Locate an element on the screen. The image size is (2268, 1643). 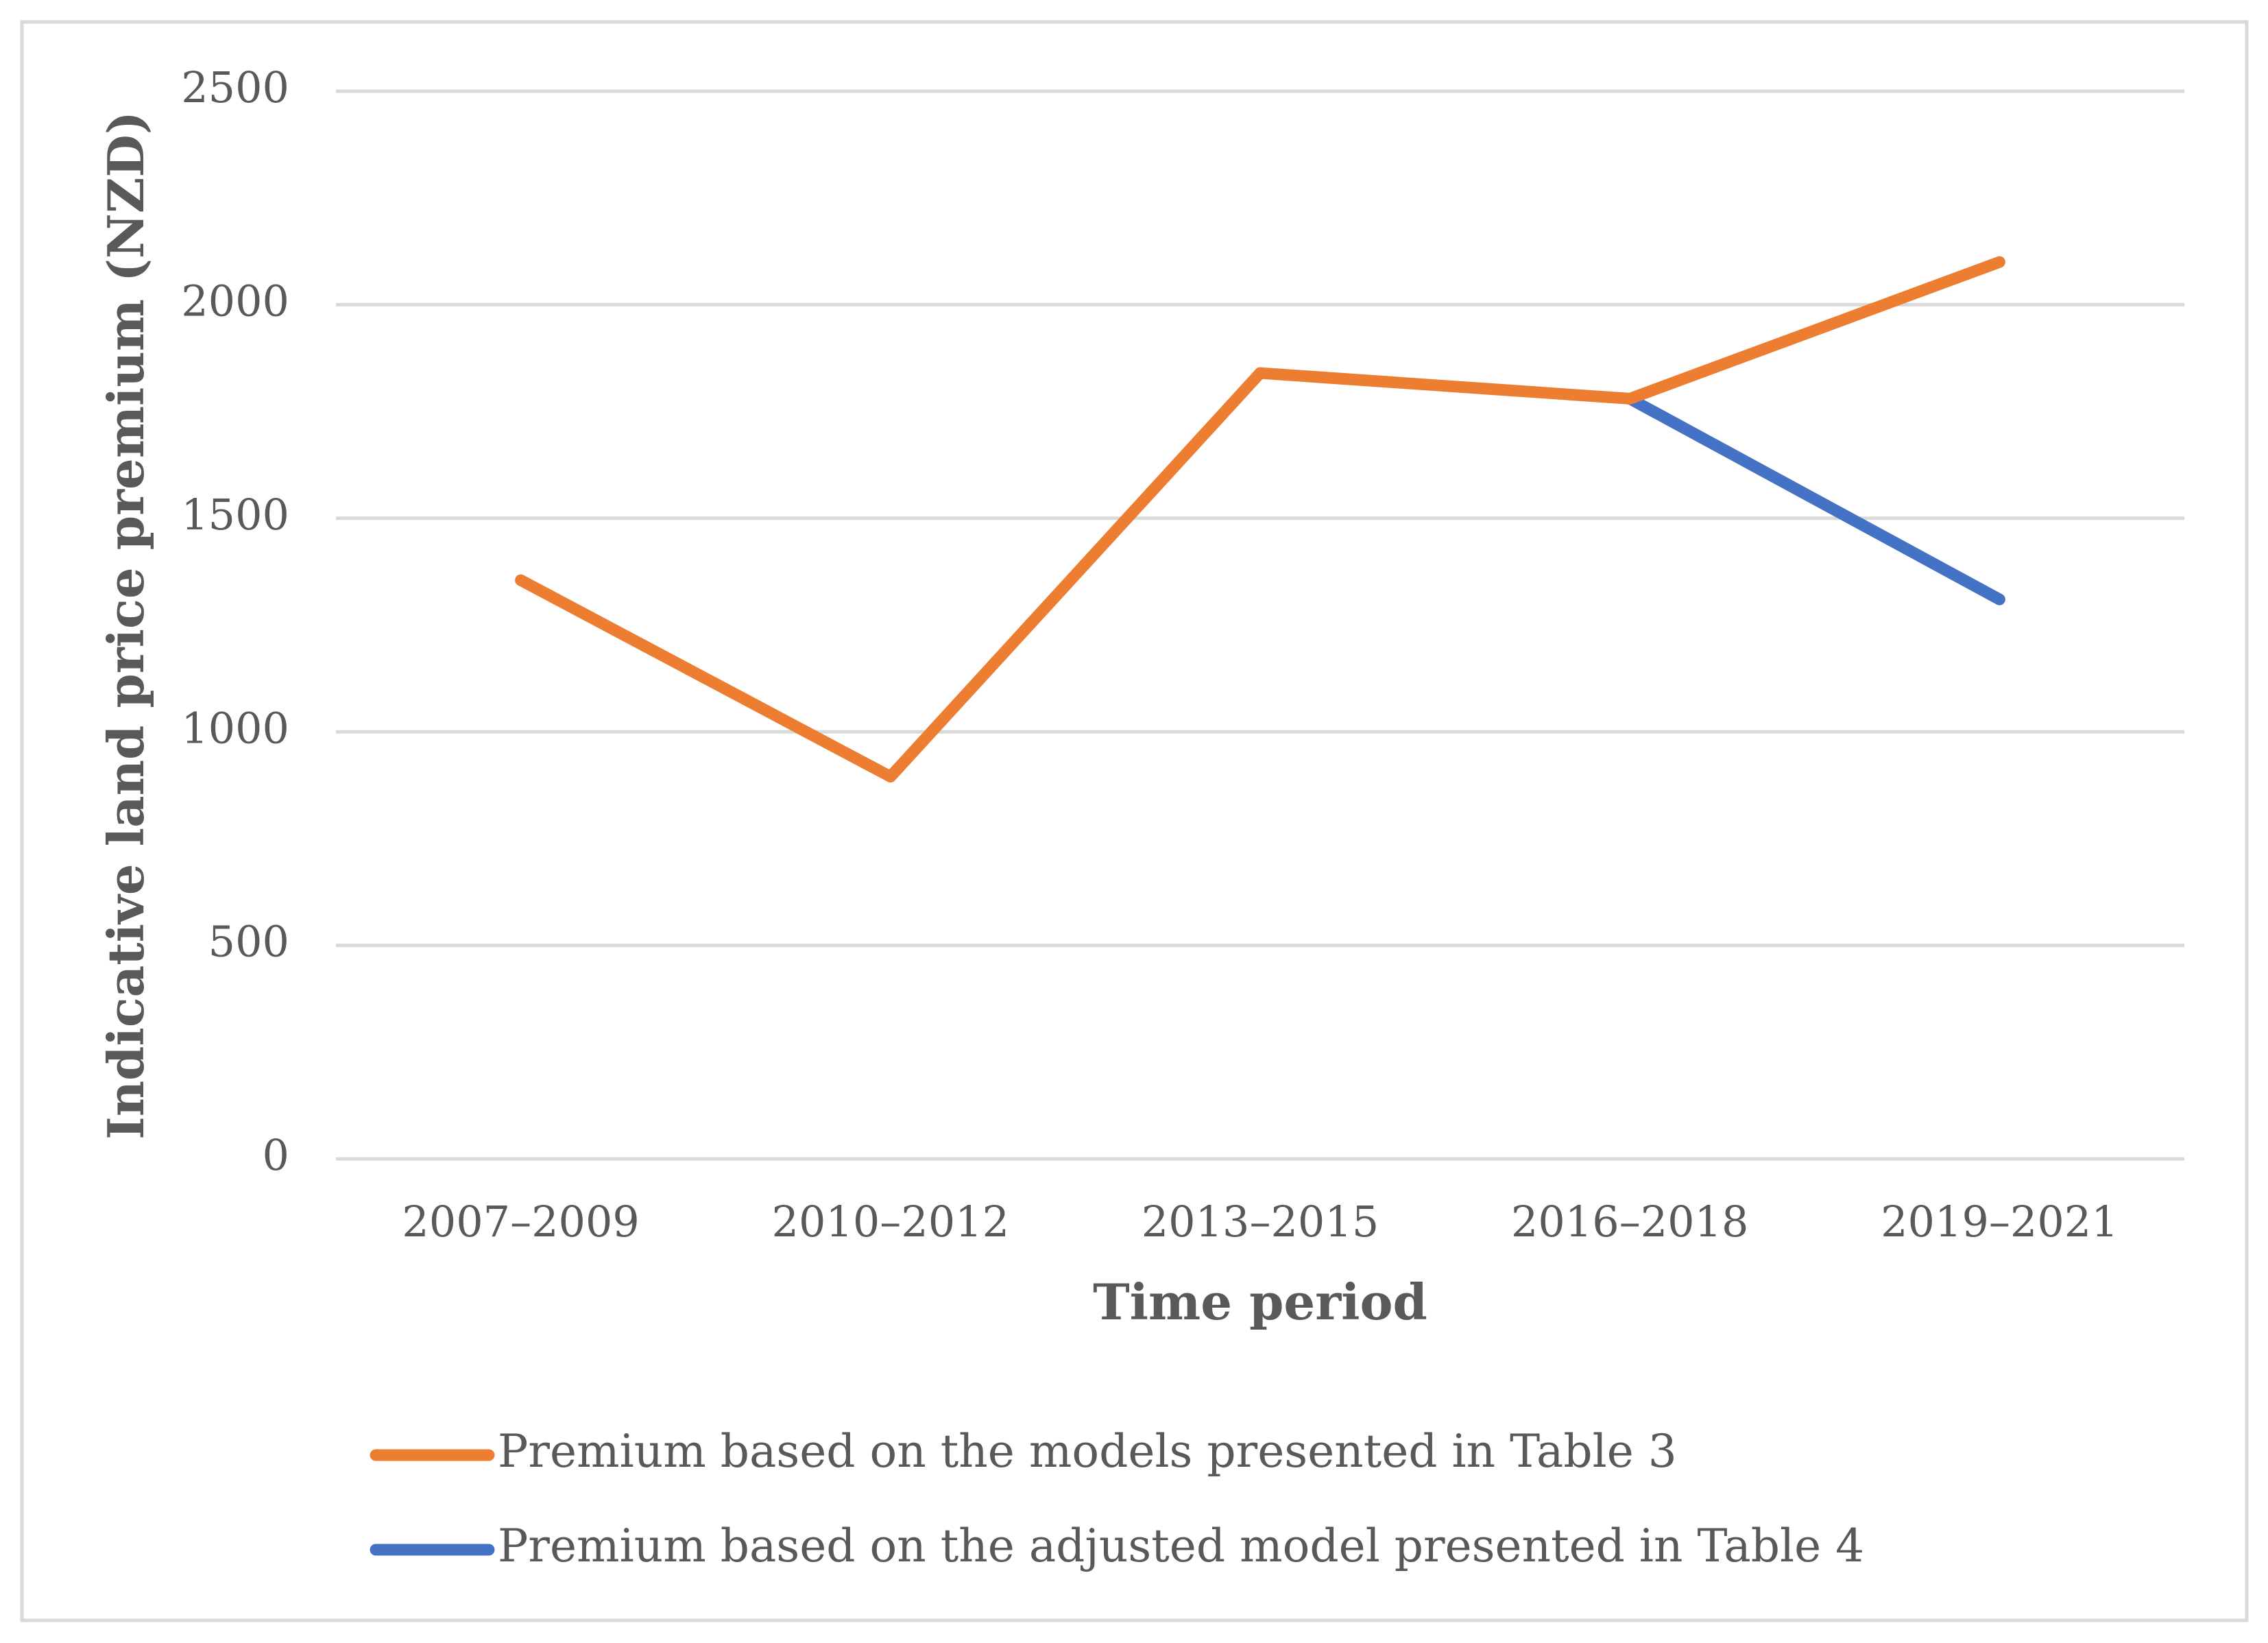
x-tick-label: 2016–2018 is located at coordinates (1630, 1222).